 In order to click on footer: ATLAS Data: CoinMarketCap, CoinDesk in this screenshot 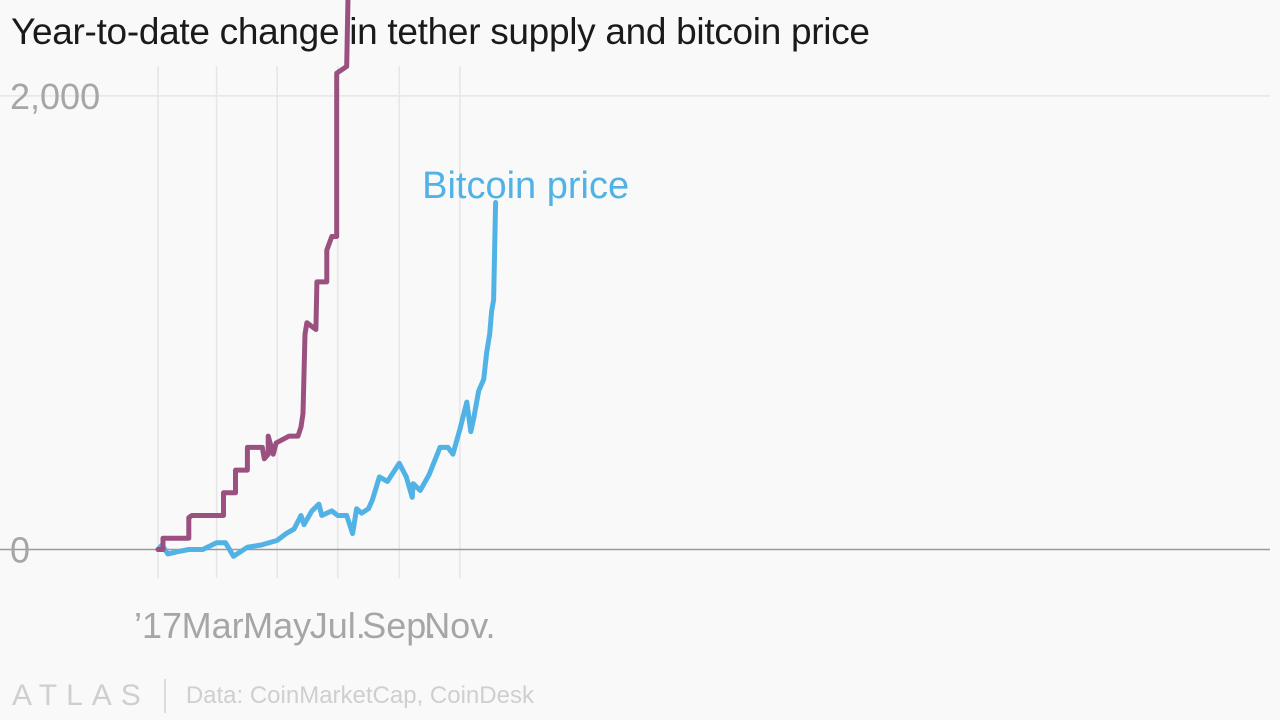, I will do `click(273, 696)`.